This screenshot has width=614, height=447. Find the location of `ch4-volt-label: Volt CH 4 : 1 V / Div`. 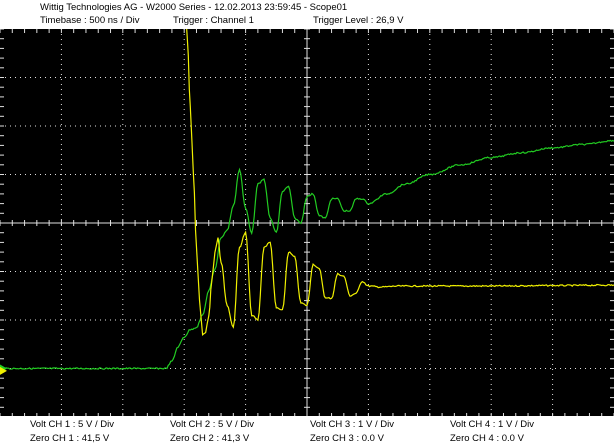

ch4-volt-label: Volt CH 4 : 1 V / Div is located at coordinates (492, 424).